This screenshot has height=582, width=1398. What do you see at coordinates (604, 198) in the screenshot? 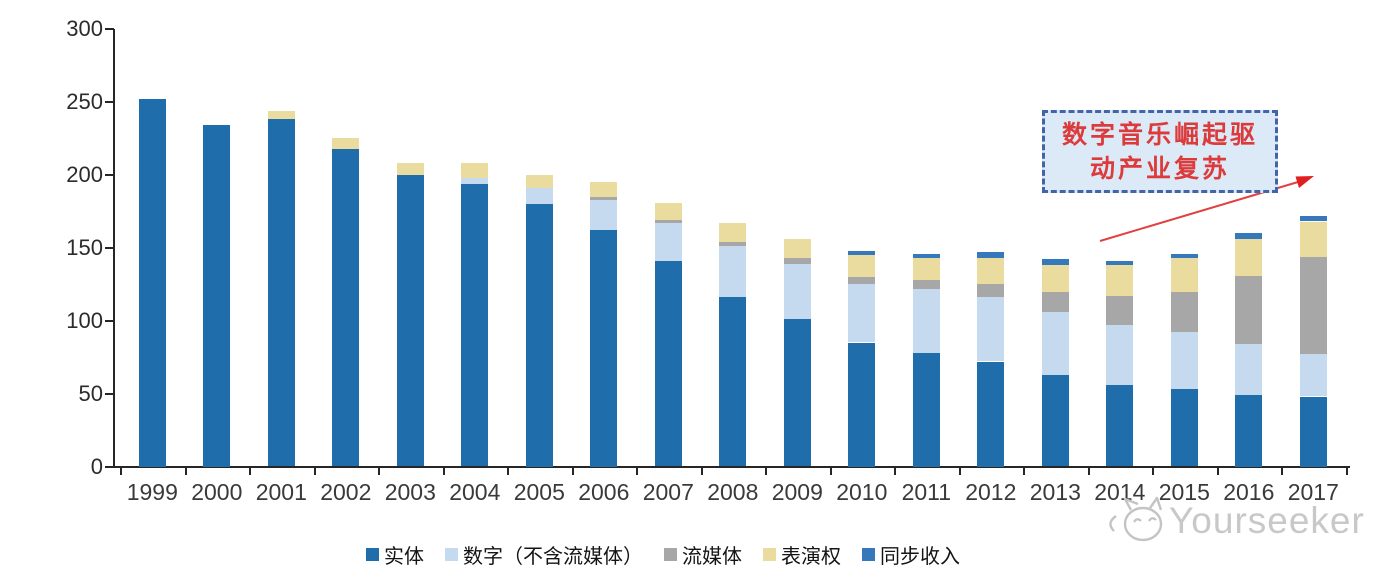
I see `bar-segment-streaming-2006` at bounding box center [604, 198].